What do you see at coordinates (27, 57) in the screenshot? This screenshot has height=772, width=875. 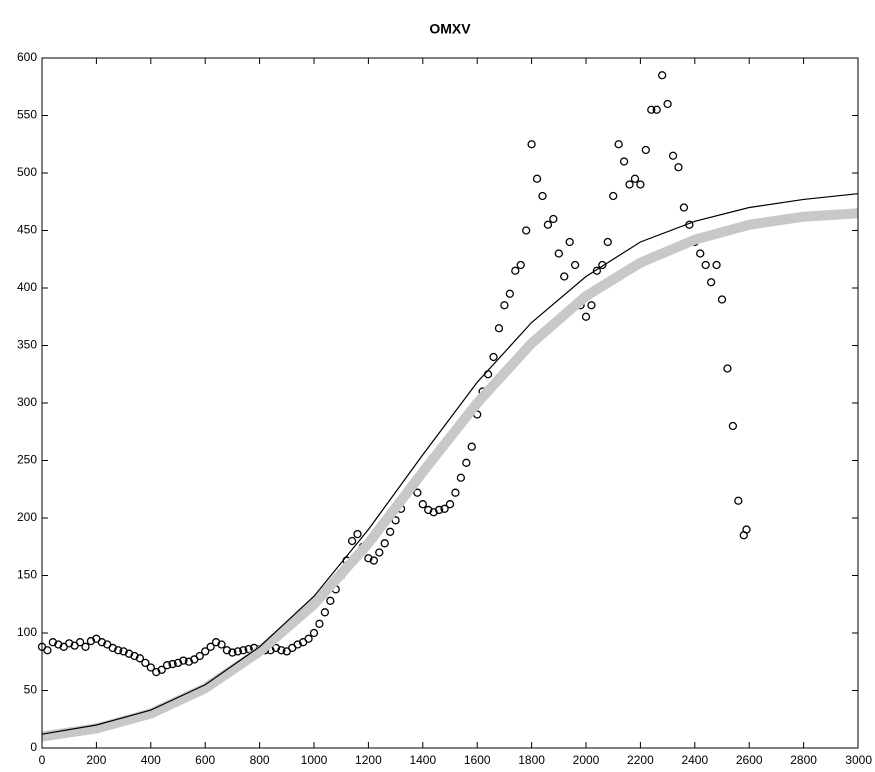 I see `y-tick-label: 600` at bounding box center [27, 57].